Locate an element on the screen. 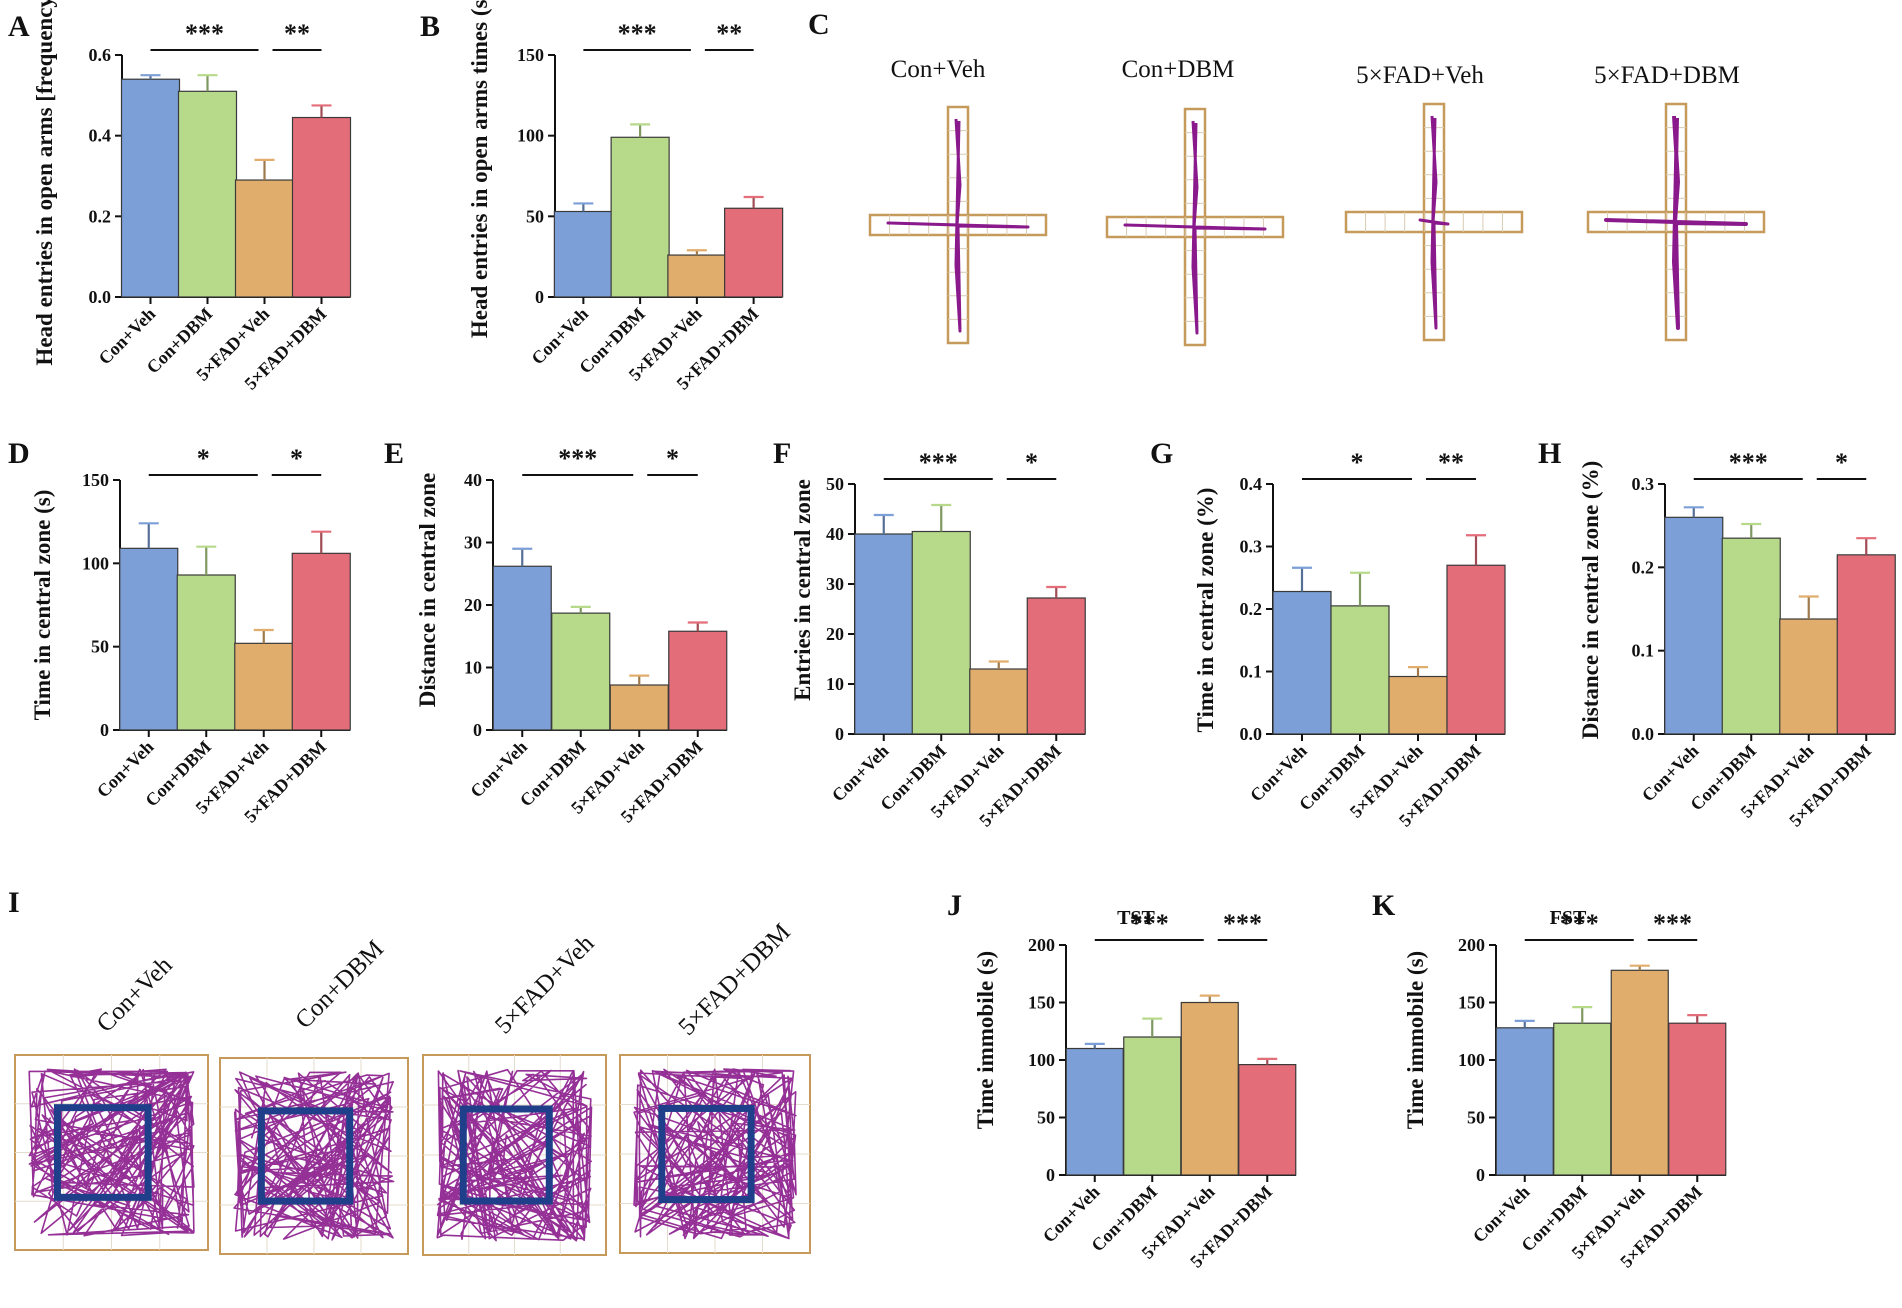 This screenshot has width=1902, height=1308. y-tick-label-h: 0.1 is located at coordinates (1643, 651).